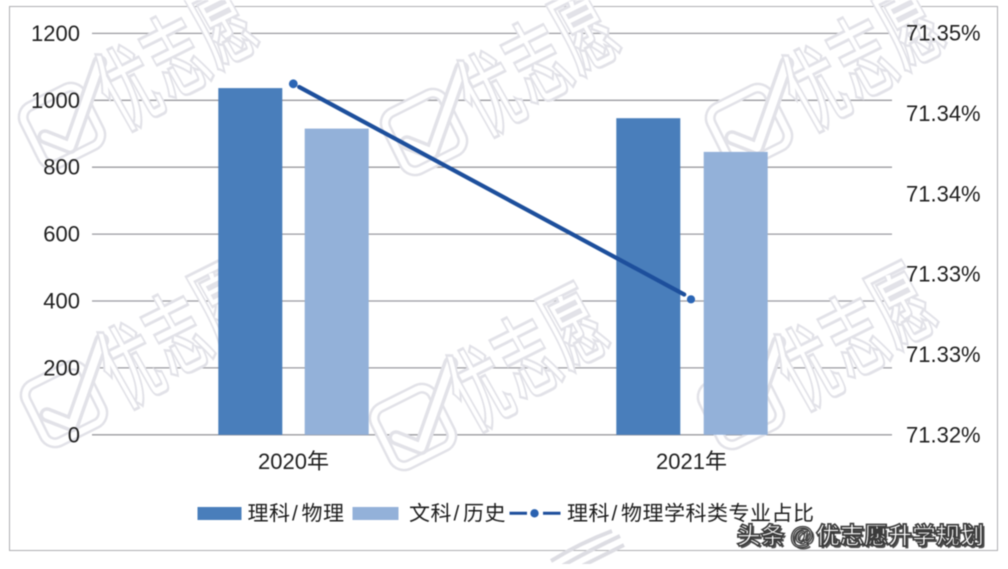 Image resolution: width=1008 pixels, height=569 pixels. What do you see at coordinates (61, 367) in the screenshot?
I see `svg-text: 200` at bounding box center [61, 367].